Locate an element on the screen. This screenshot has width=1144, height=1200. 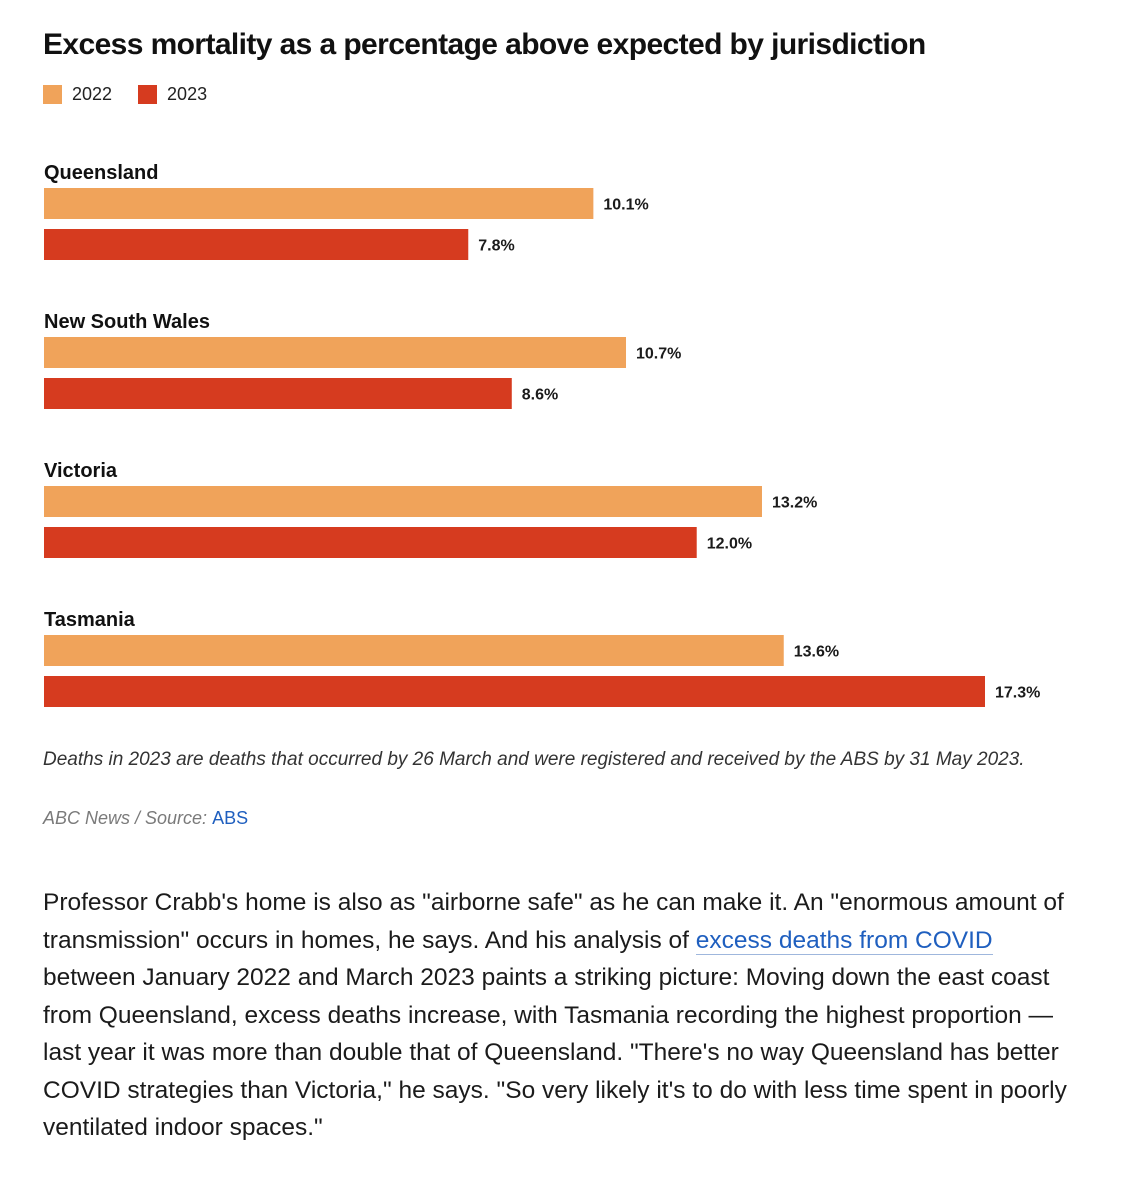
value-label: 13.6% is located at coordinates (816, 652).